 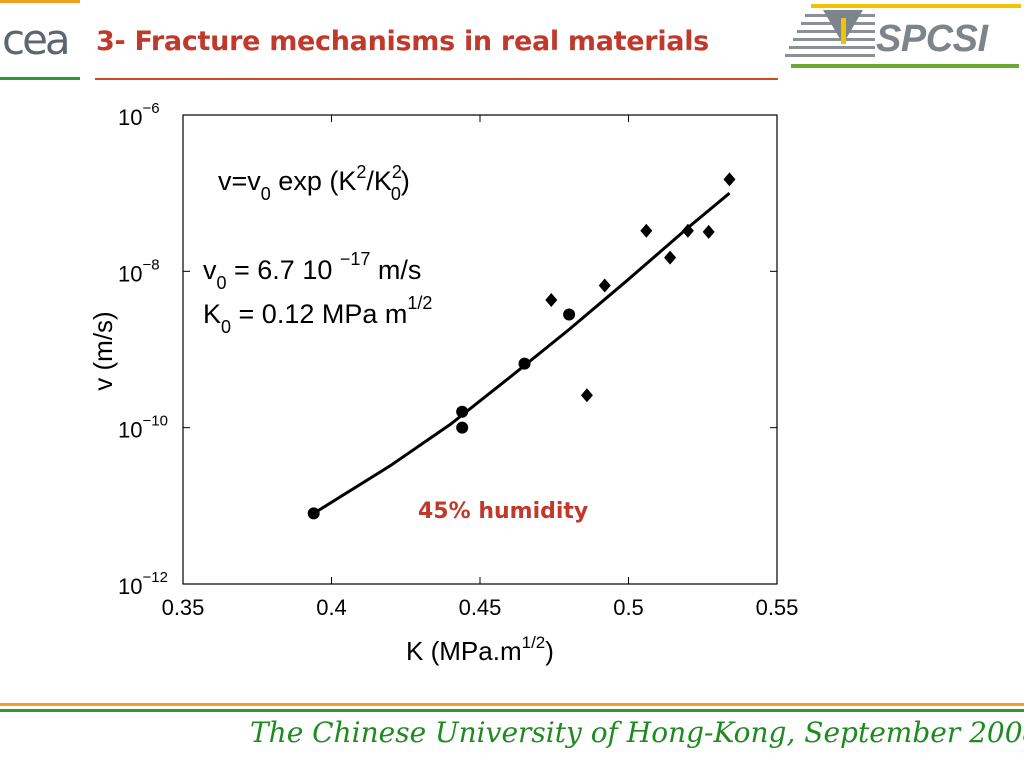 What do you see at coordinates (40, 1) in the screenshot?
I see `header-rule-orange` at bounding box center [40, 1].